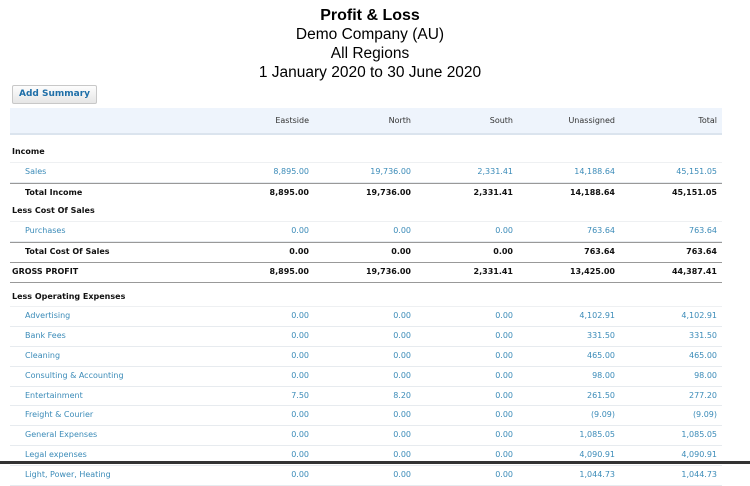 The height and width of the screenshot is (486, 750). I want to click on column-header-south: South, so click(501, 120).